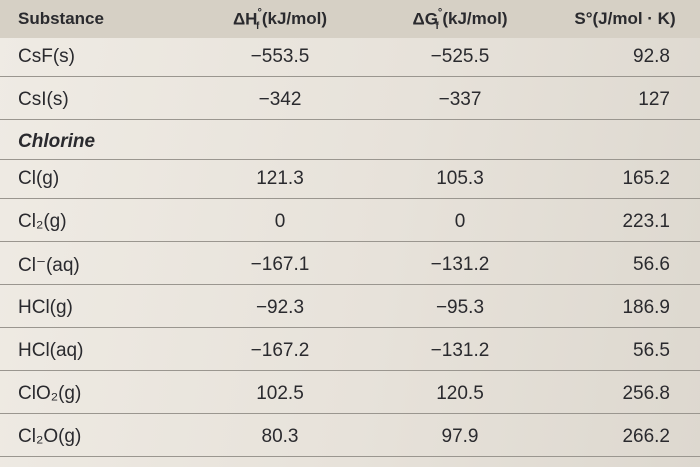 The height and width of the screenshot is (467, 700). Describe the element at coordinates (651, 264) in the screenshot. I see `value-cell: 56.6` at that location.